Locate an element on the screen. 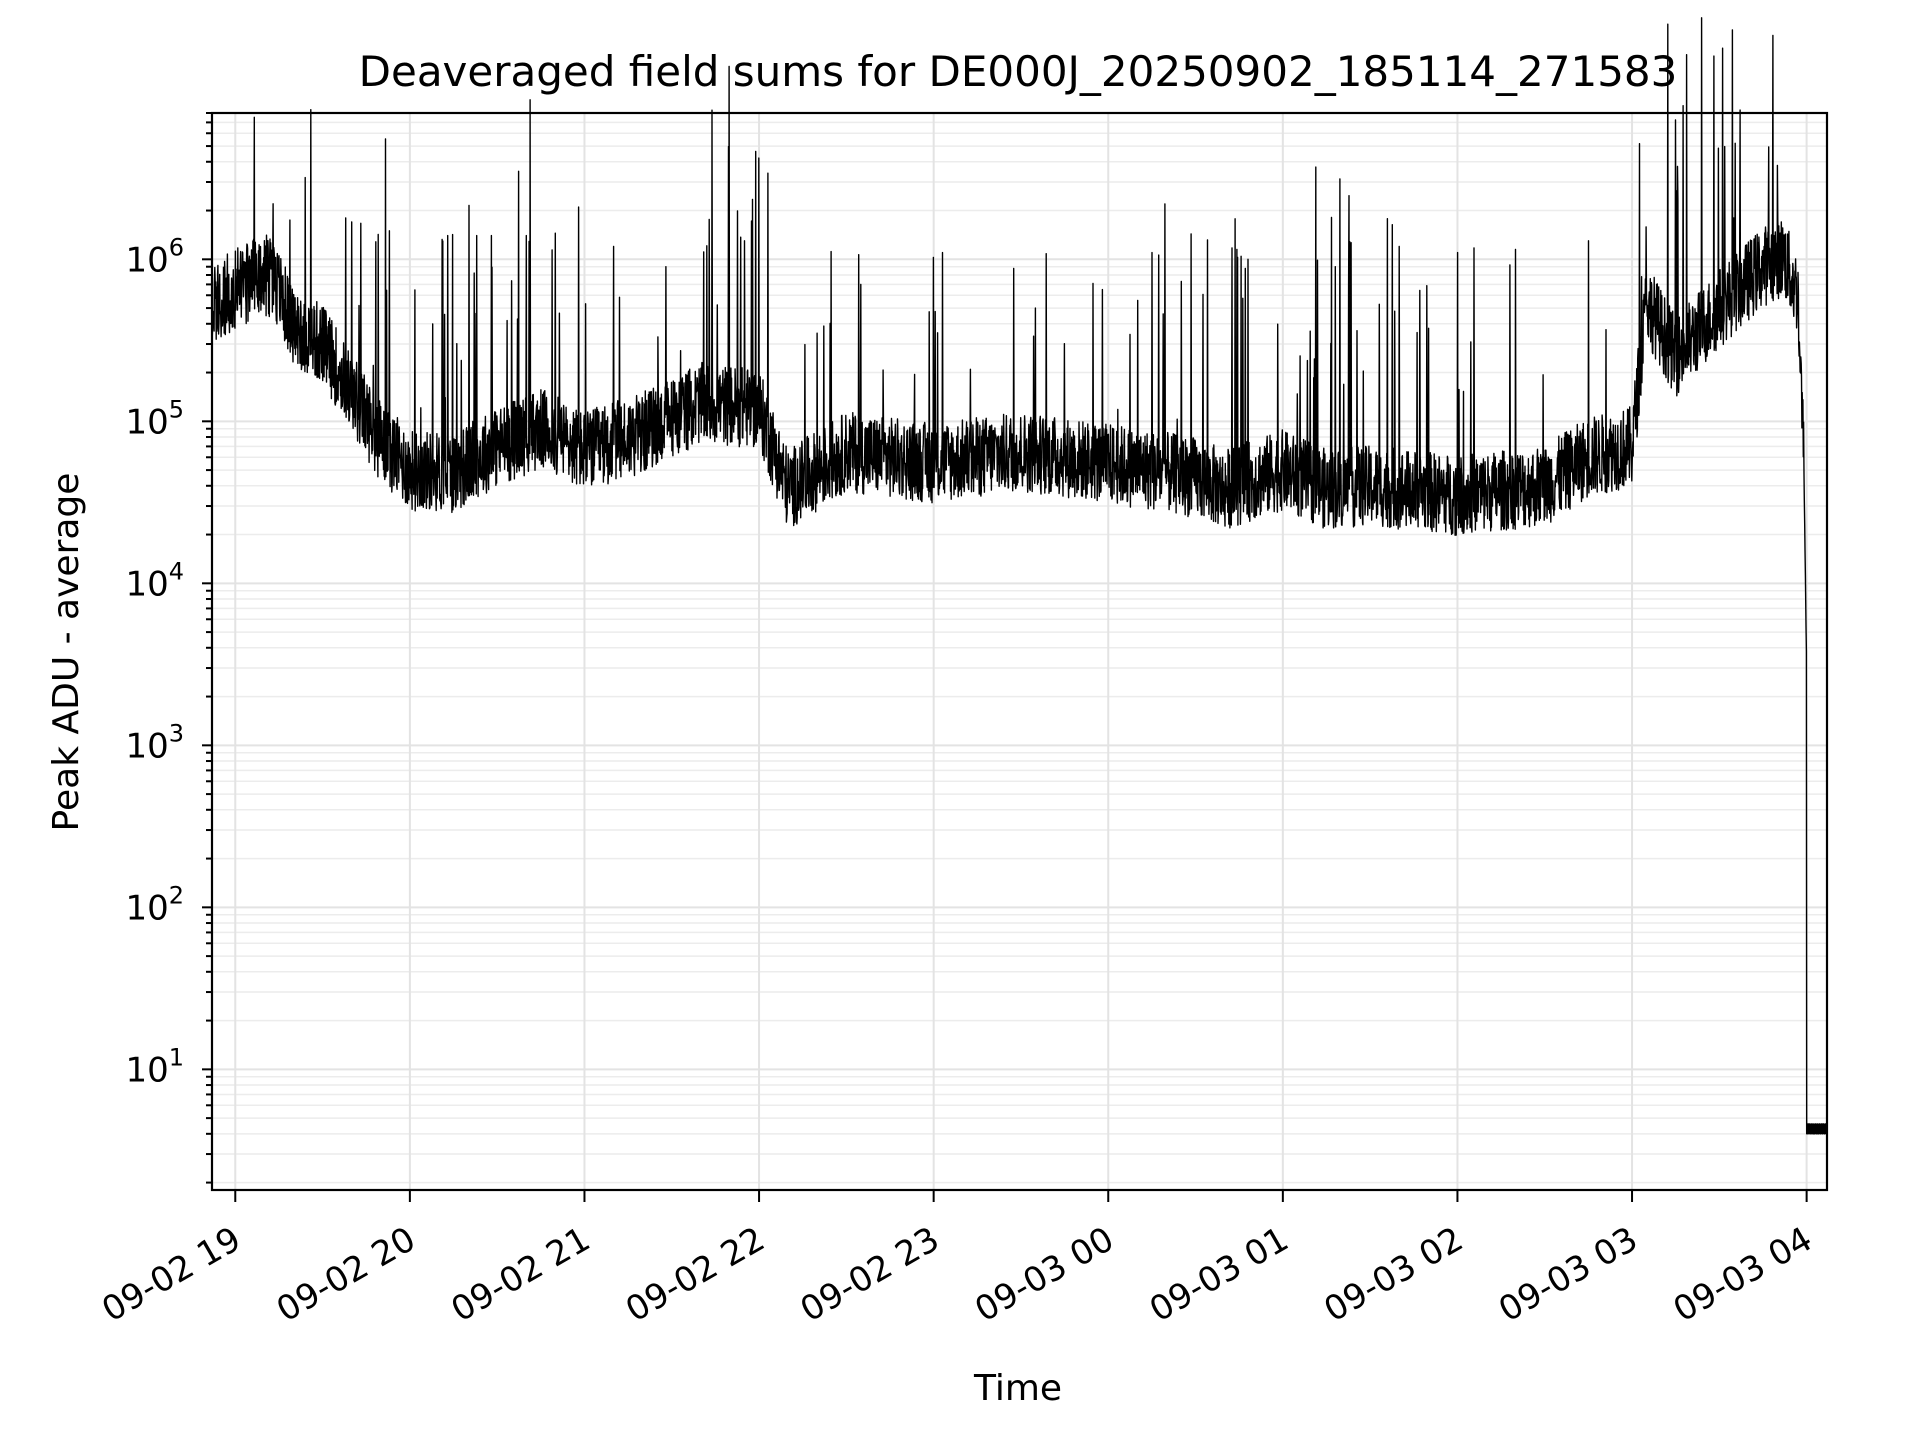  y-tick-label: 10⁴ is located at coordinates (154, 580).